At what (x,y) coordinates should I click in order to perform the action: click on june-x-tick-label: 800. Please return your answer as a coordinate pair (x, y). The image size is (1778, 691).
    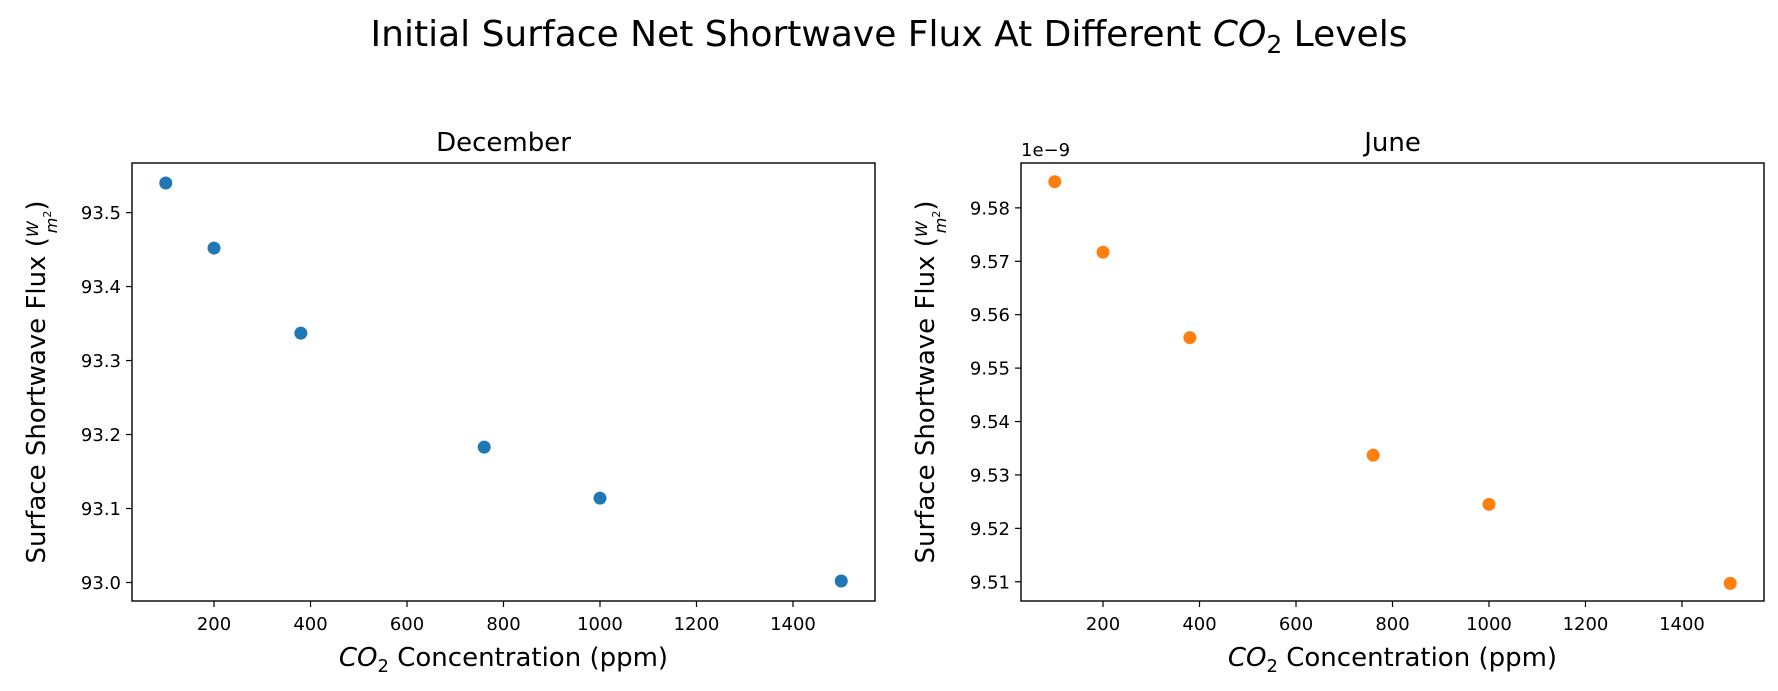
    Looking at the image, I should click on (1392, 624).